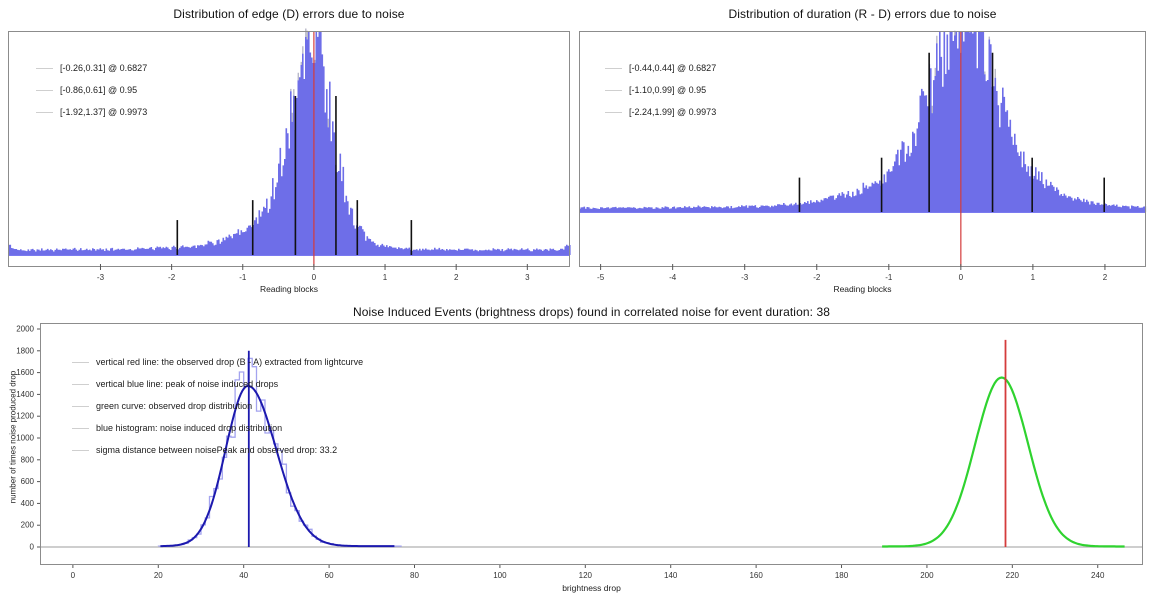  What do you see at coordinates (25, 394) in the screenshot?
I see `y-tick-label: 1400` at bounding box center [25, 394].